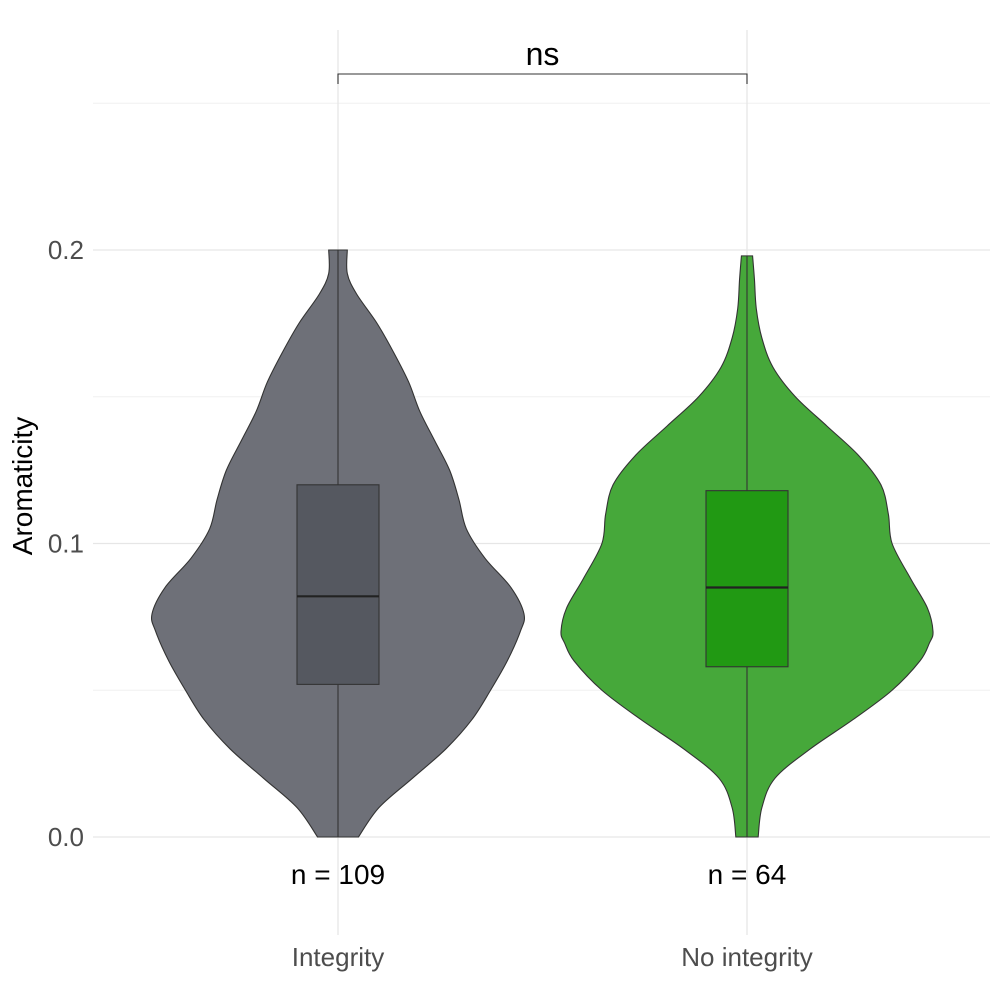 The height and width of the screenshot is (1000, 1000). Describe the element at coordinates (747, 874) in the screenshot. I see `n-count-label: n = 64` at that location.